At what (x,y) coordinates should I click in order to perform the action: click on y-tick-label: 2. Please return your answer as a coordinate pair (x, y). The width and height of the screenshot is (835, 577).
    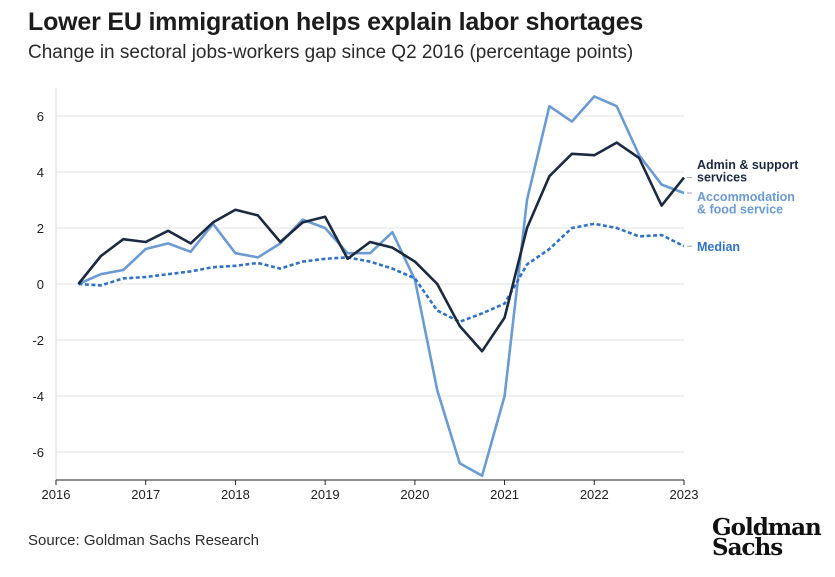
    Looking at the image, I should click on (40, 228).